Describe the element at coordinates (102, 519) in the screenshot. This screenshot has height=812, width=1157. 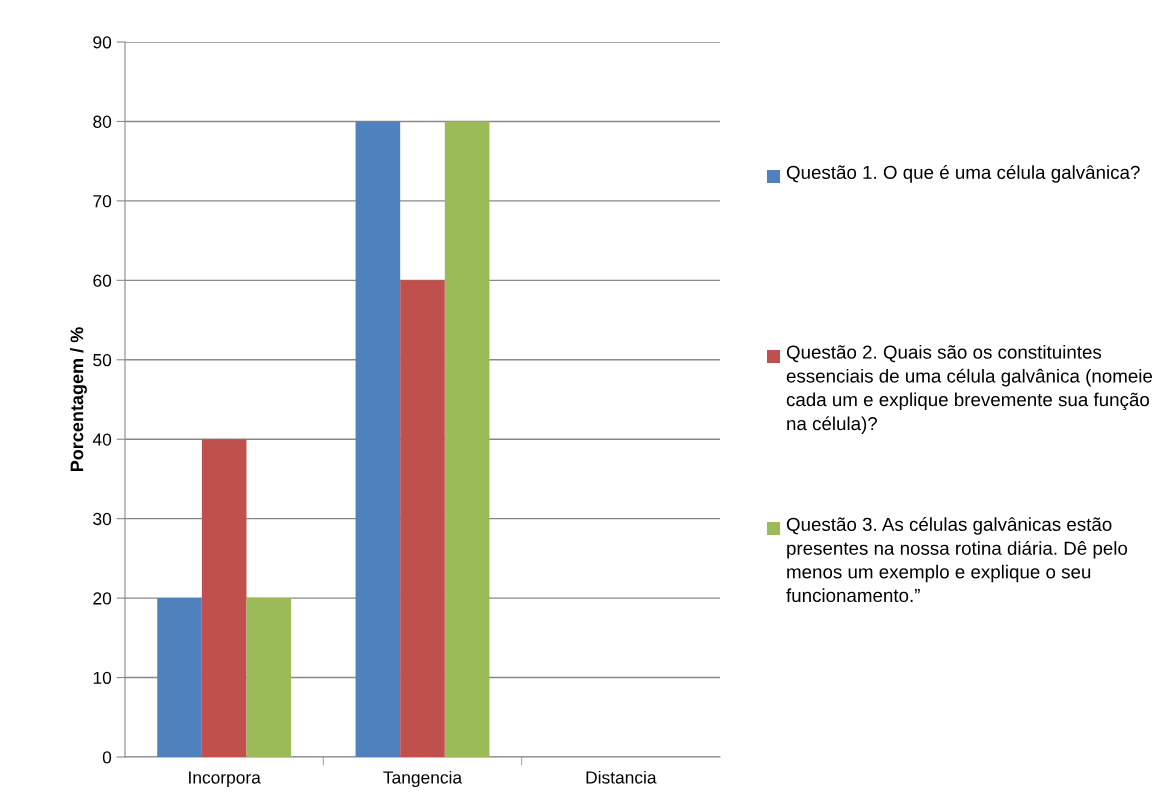
I see `y-tick-label: 30` at that location.